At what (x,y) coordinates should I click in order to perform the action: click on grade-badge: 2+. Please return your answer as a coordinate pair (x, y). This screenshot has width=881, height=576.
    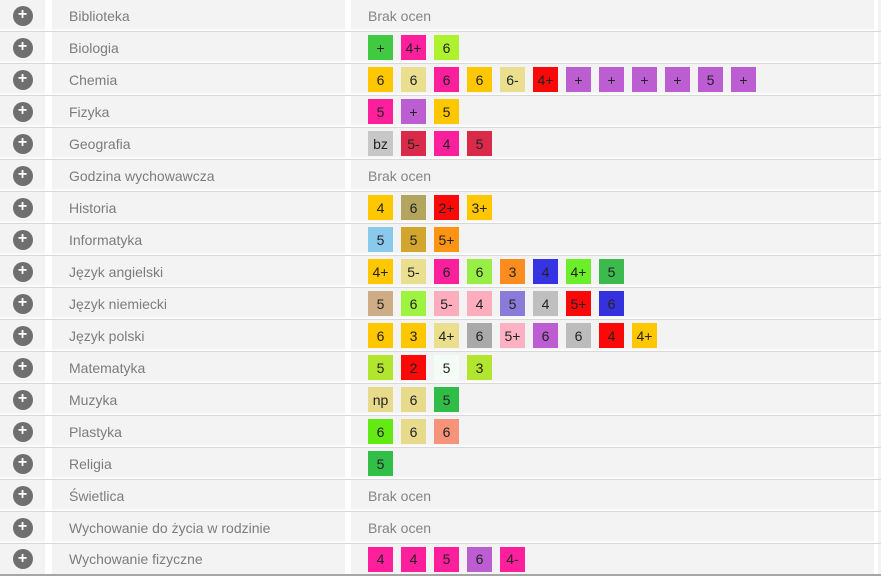
    Looking at the image, I should click on (446, 207).